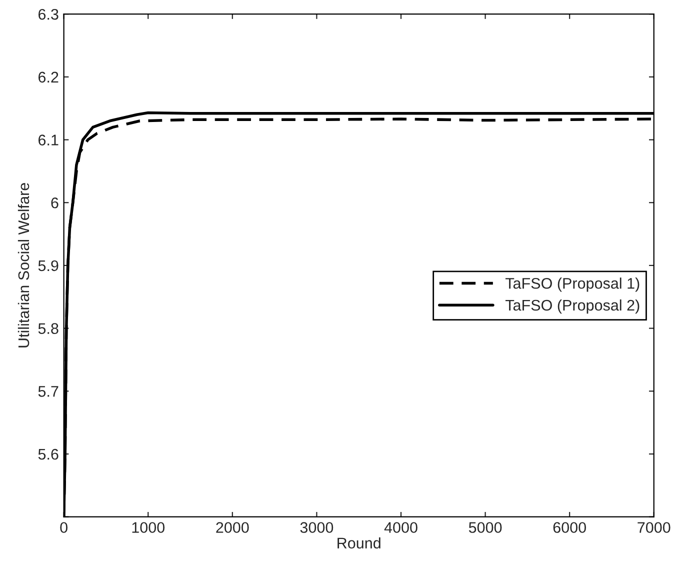  Describe the element at coordinates (572, 285) in the screenshot. I see `legend-label: TaFSO (Proposal 1)` at that location.